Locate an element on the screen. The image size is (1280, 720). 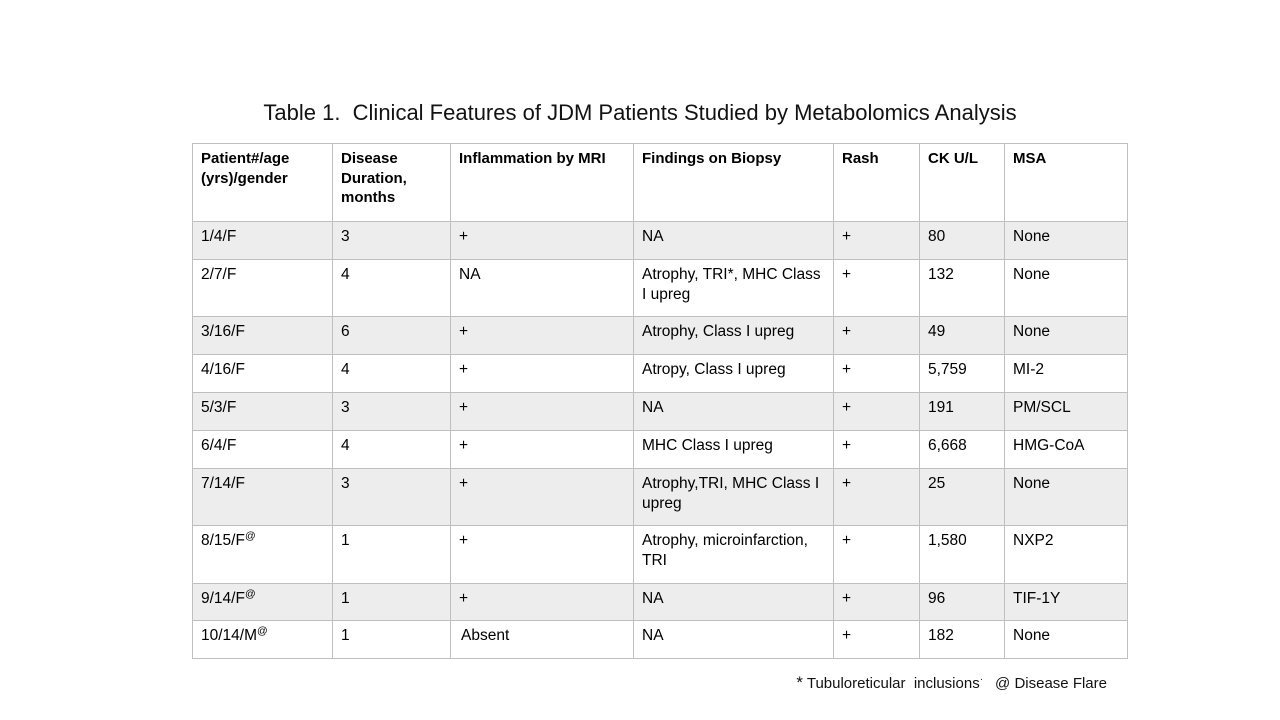
patient-id: 10/14/M is located at coordinates (229, 635).